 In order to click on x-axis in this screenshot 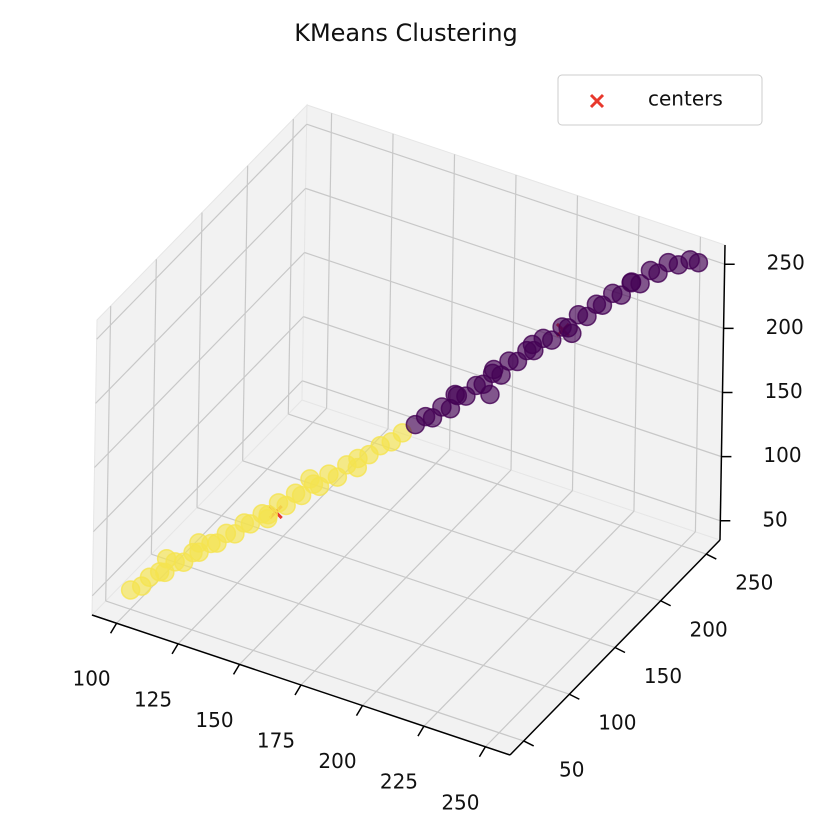, I will do `click(301, 685)`.